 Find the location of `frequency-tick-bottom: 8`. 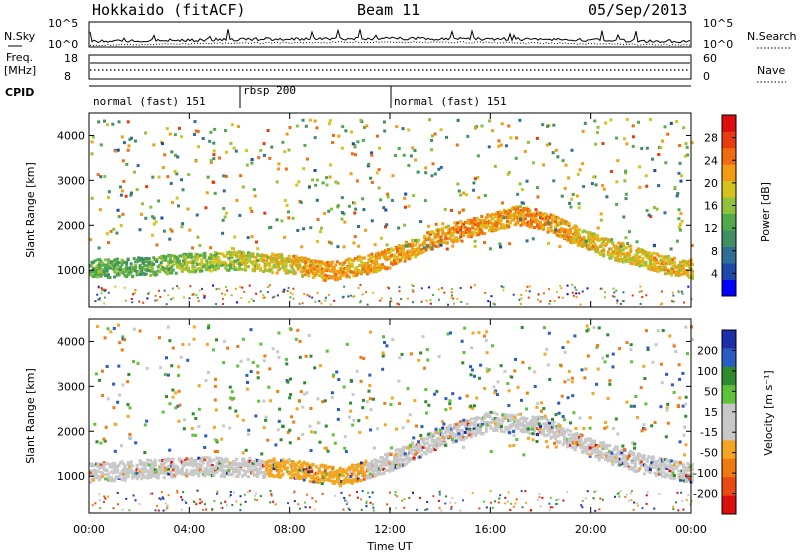

frequency-tick-bottom: 8 is located at coordinates (67, 76).